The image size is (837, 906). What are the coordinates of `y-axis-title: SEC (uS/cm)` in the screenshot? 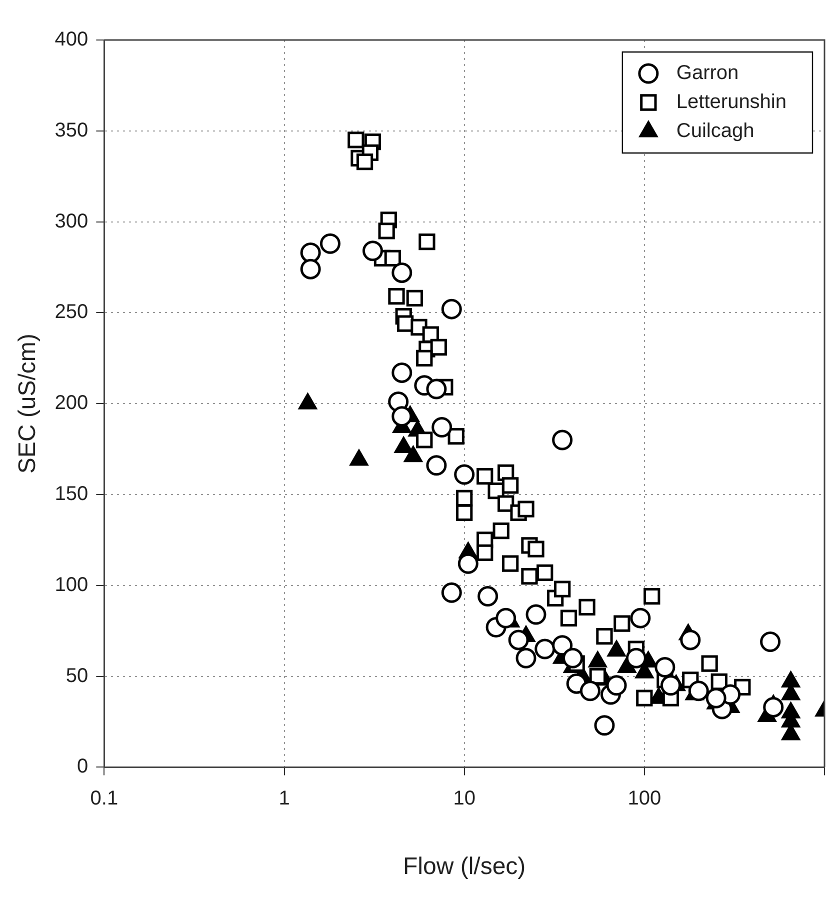 It's located at (28, 404).